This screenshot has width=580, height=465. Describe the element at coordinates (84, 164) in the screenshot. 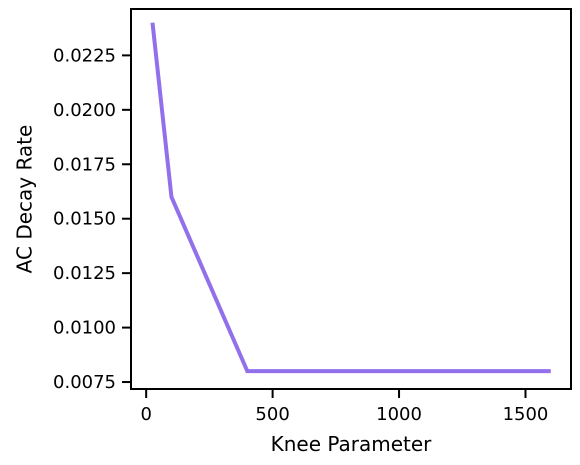

I see `y-tick-label: 0.0175` at that location.